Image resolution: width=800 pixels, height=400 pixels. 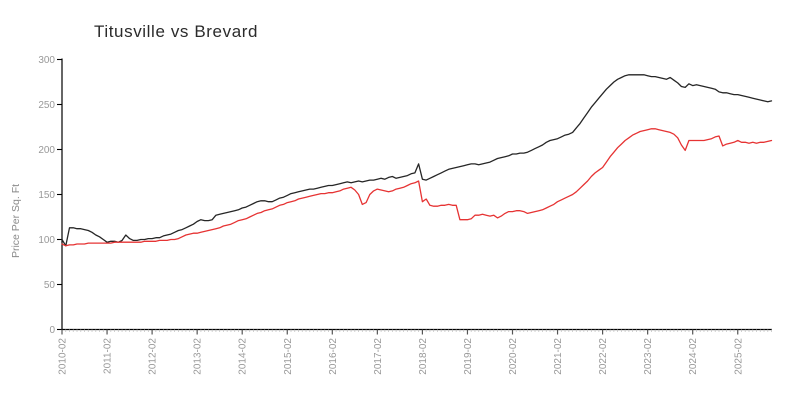 What do you see at coordinates (648, 356) in the screenshot?
I see `x-tick-label: 2023-02` at bounding box center [648, 356].